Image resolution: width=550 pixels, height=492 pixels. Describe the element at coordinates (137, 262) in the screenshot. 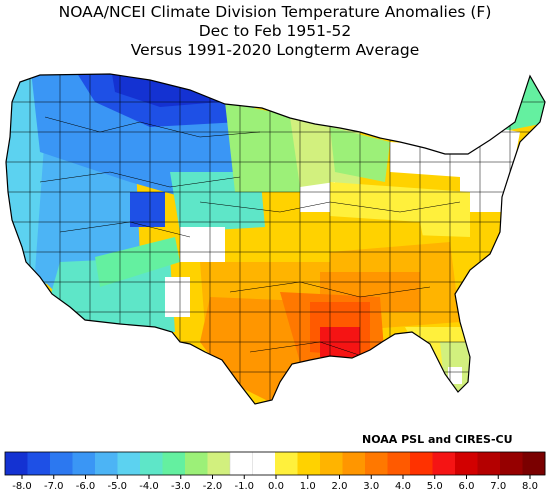

I see `region-four-corners` at that location.